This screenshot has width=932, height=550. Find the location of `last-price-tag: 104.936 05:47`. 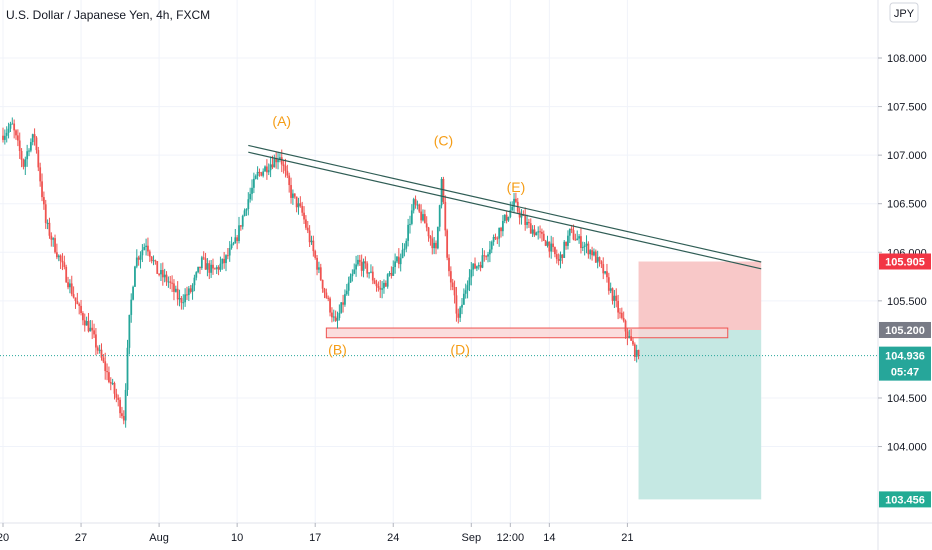

last-price-tag: 104.936 05:47 is located at coordinates (905, 363).